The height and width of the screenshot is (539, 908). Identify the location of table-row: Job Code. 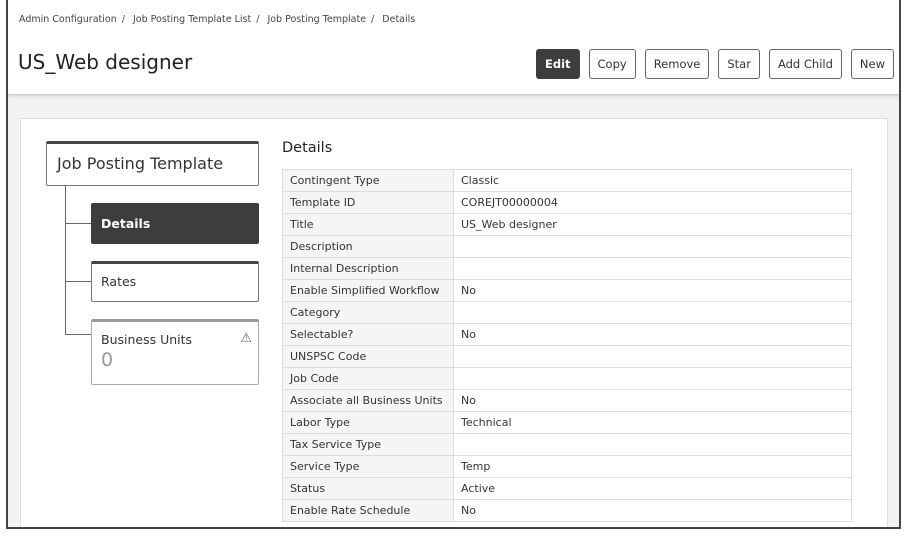
(567, 378).